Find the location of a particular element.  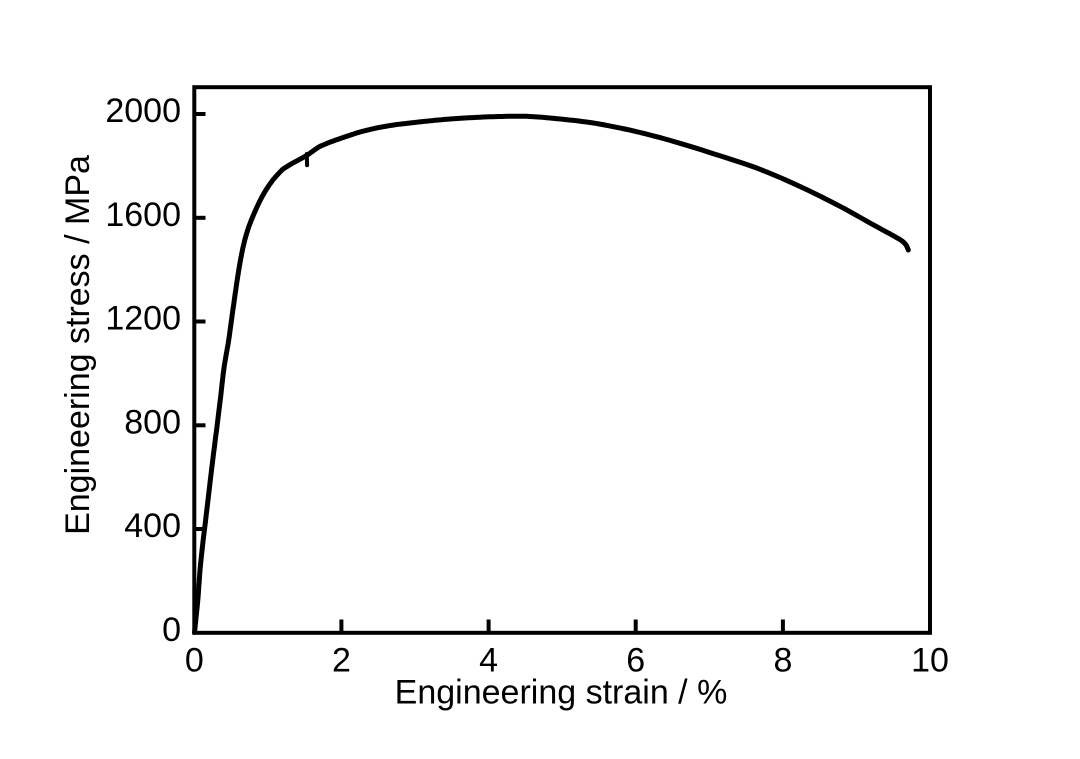

svg-text: 2000 is located at coordinates (143, 111).